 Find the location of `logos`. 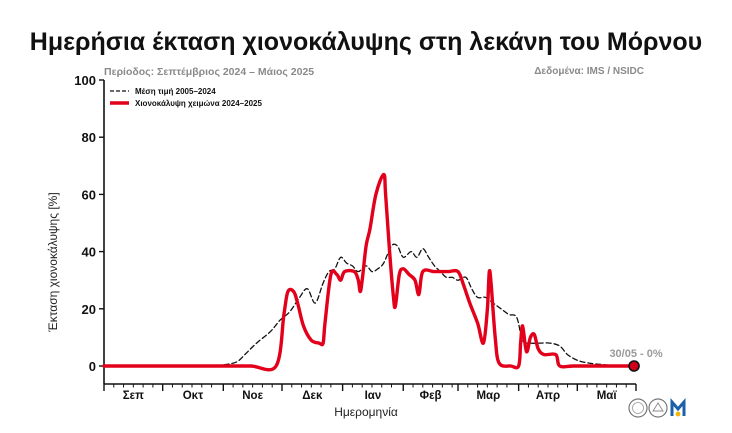

logos is located at coordinates (663, 408).